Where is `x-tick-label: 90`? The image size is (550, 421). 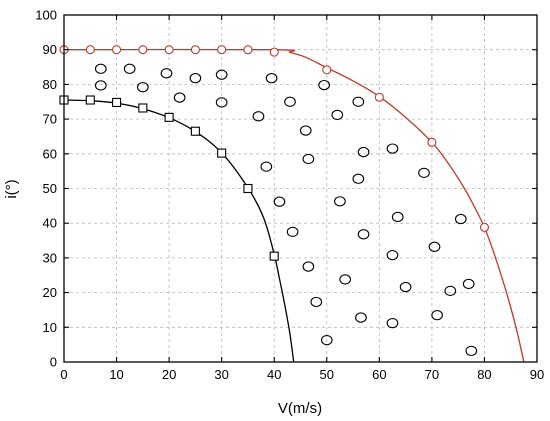
x-tick-label: 90 is located at coordinates (537, 374).